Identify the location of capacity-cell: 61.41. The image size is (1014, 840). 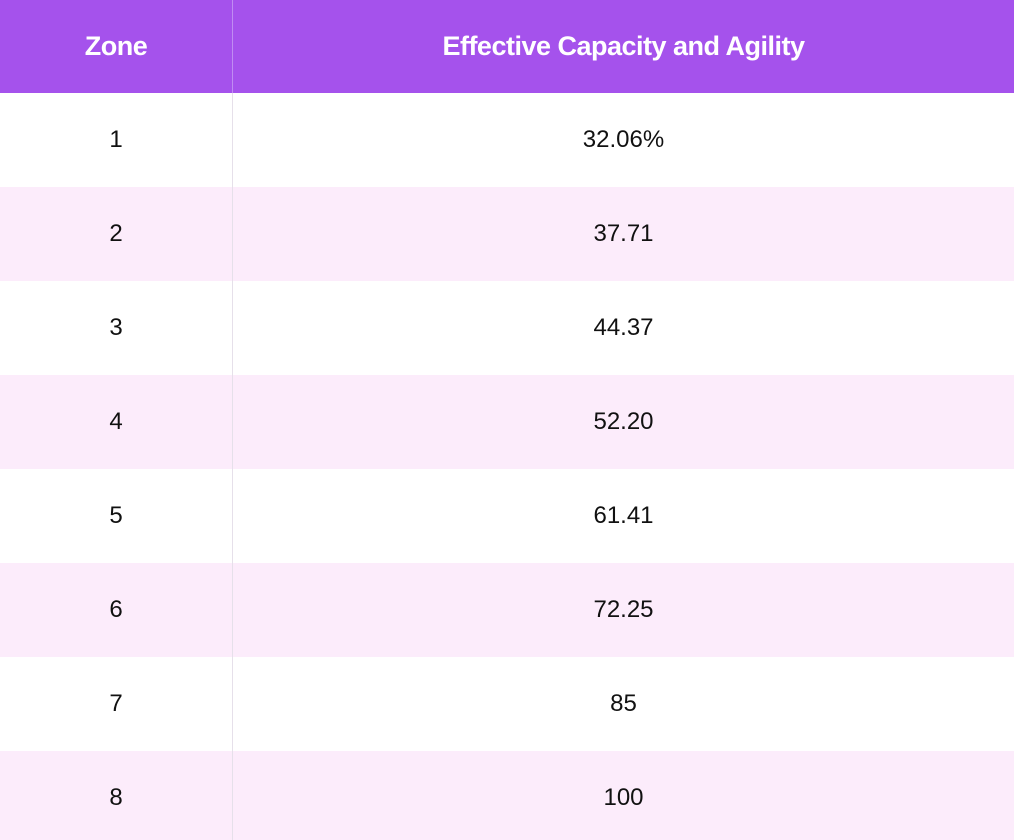
(623, 515).